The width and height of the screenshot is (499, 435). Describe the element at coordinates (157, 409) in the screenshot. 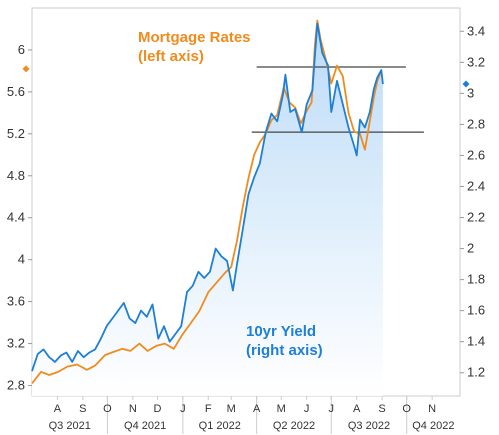

I see `month-label: D` at that location.